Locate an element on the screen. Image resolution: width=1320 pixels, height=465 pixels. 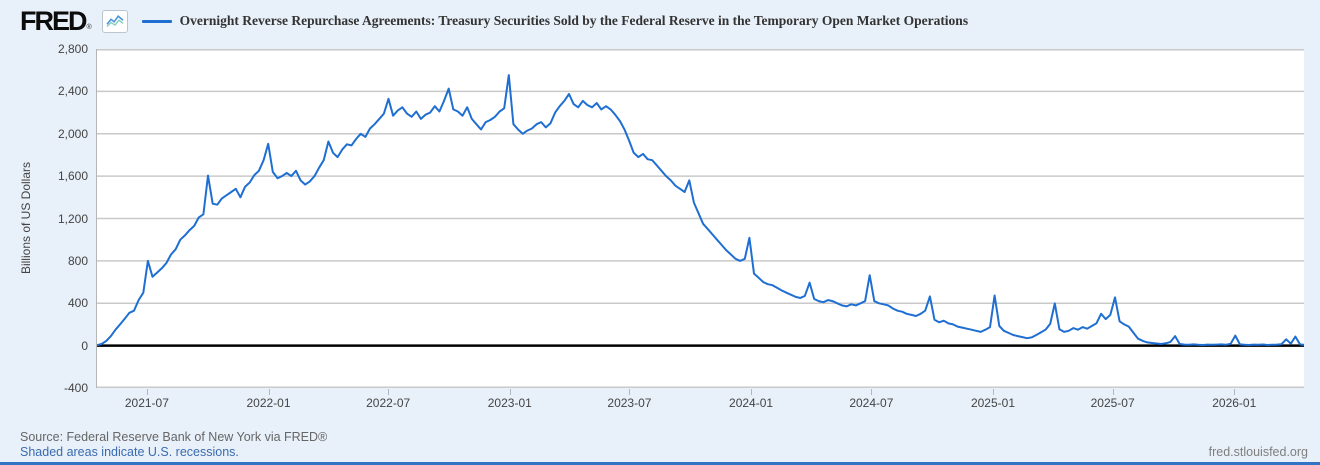
x-tick-label: 2024-07 is located at coordinates (871, 403).